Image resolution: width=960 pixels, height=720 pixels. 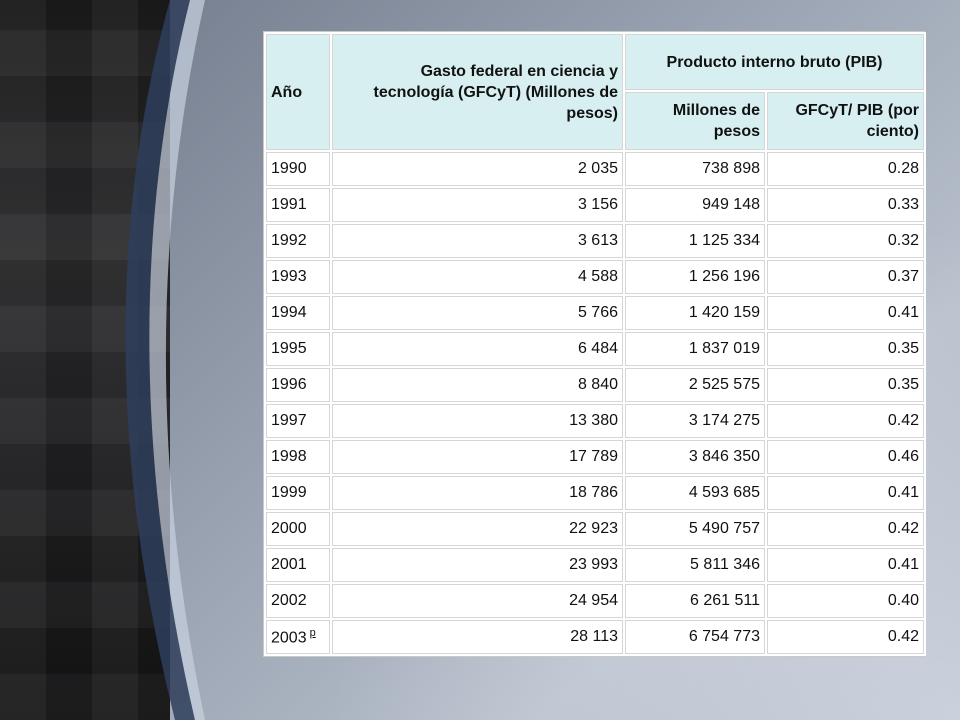 I want to click on year-label: 1998, so click(x=289, y=456).